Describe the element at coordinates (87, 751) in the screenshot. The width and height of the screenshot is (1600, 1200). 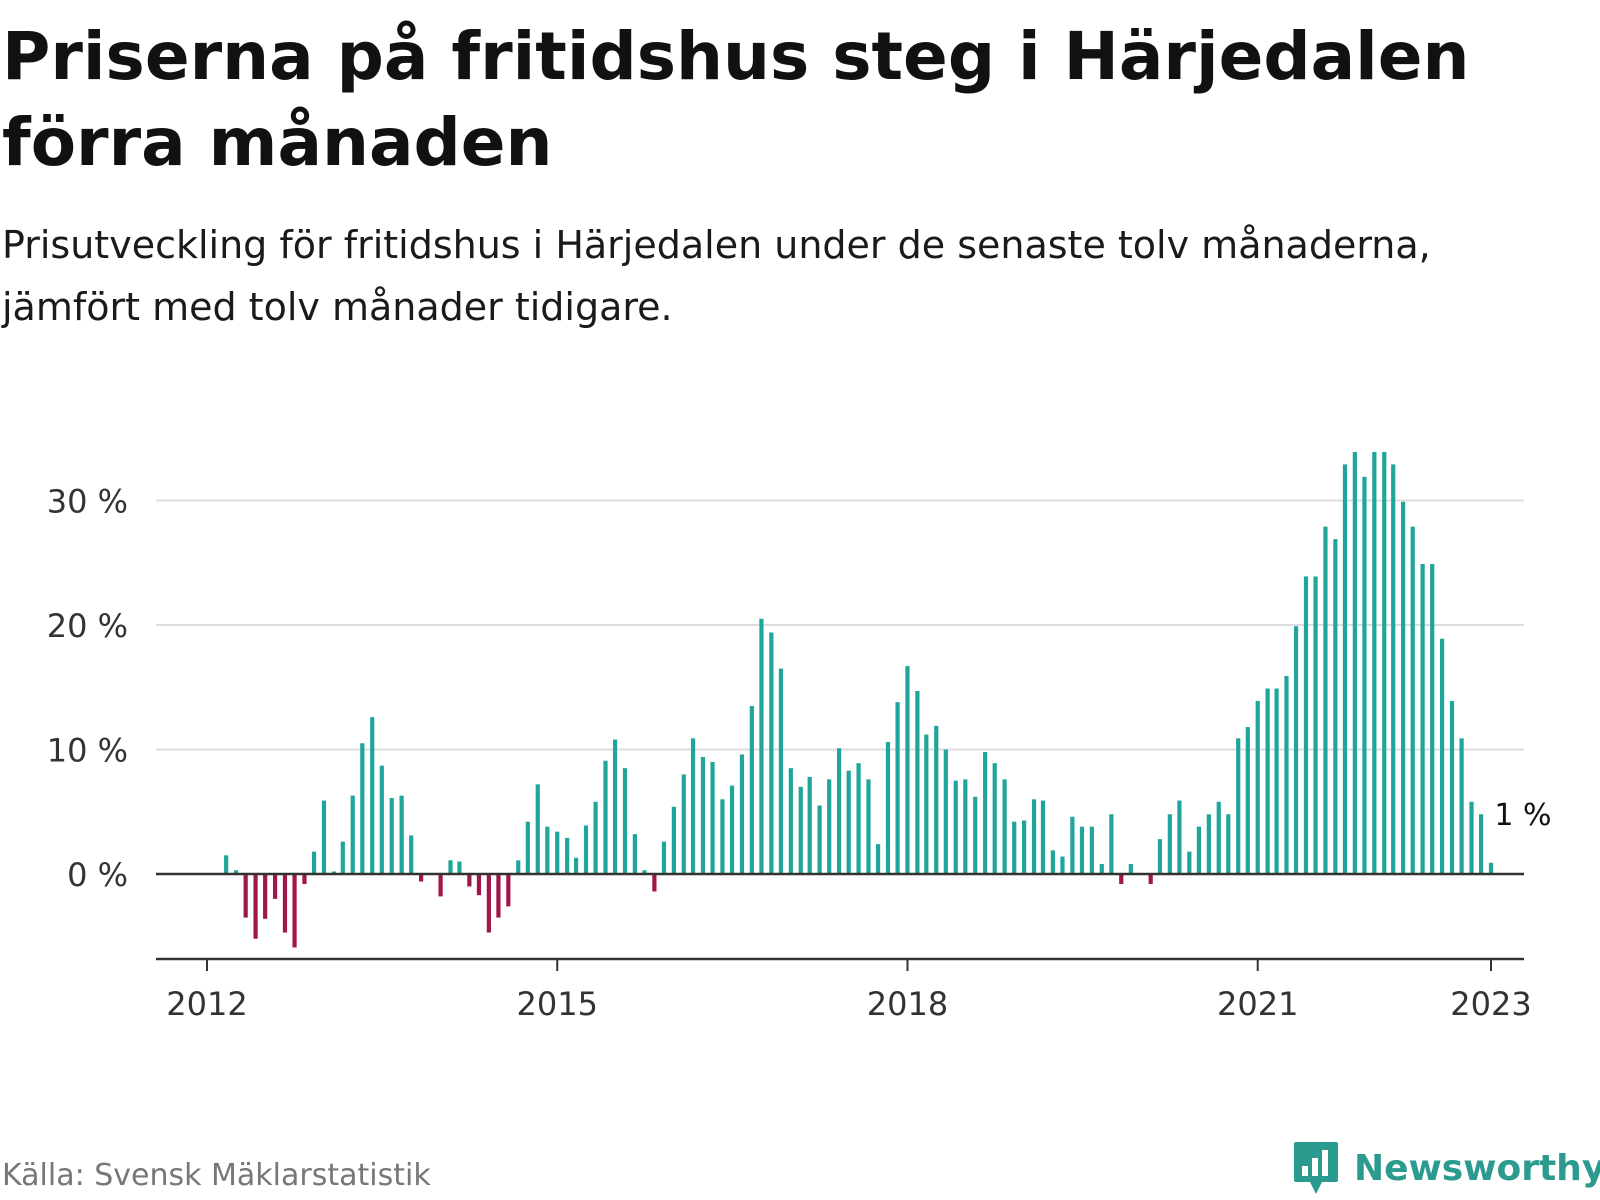
I see `y-tick-label: 10 %` at that location.